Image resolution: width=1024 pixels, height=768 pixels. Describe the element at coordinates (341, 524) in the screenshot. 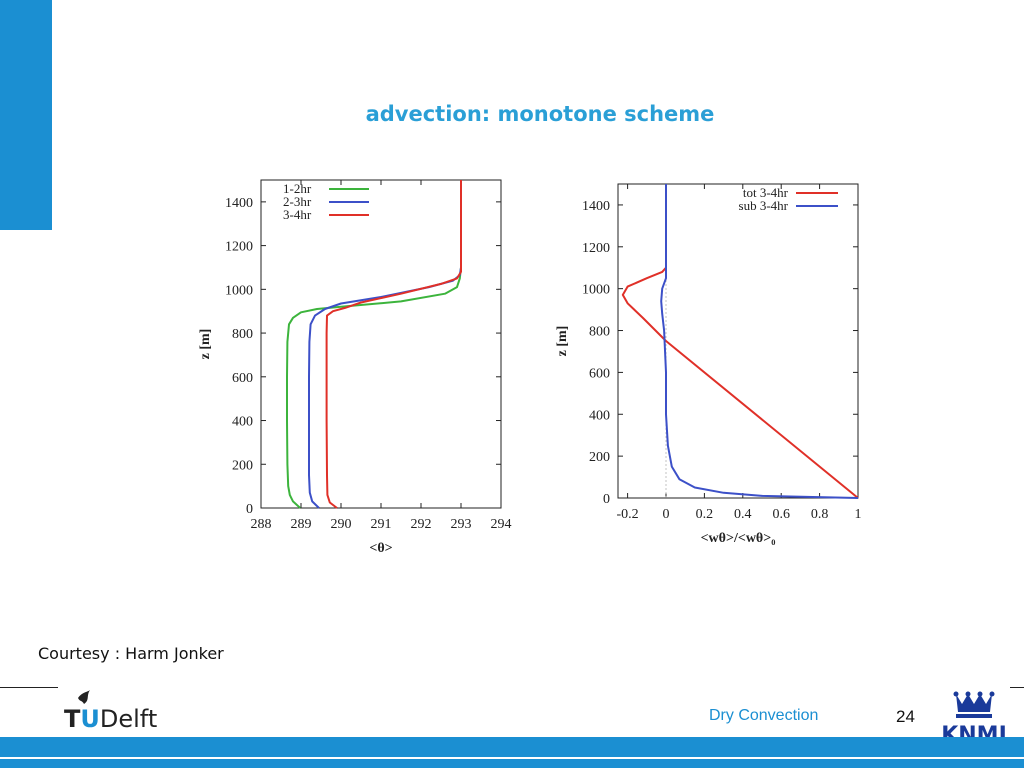

I see `x-tick-label: 290` at that location.